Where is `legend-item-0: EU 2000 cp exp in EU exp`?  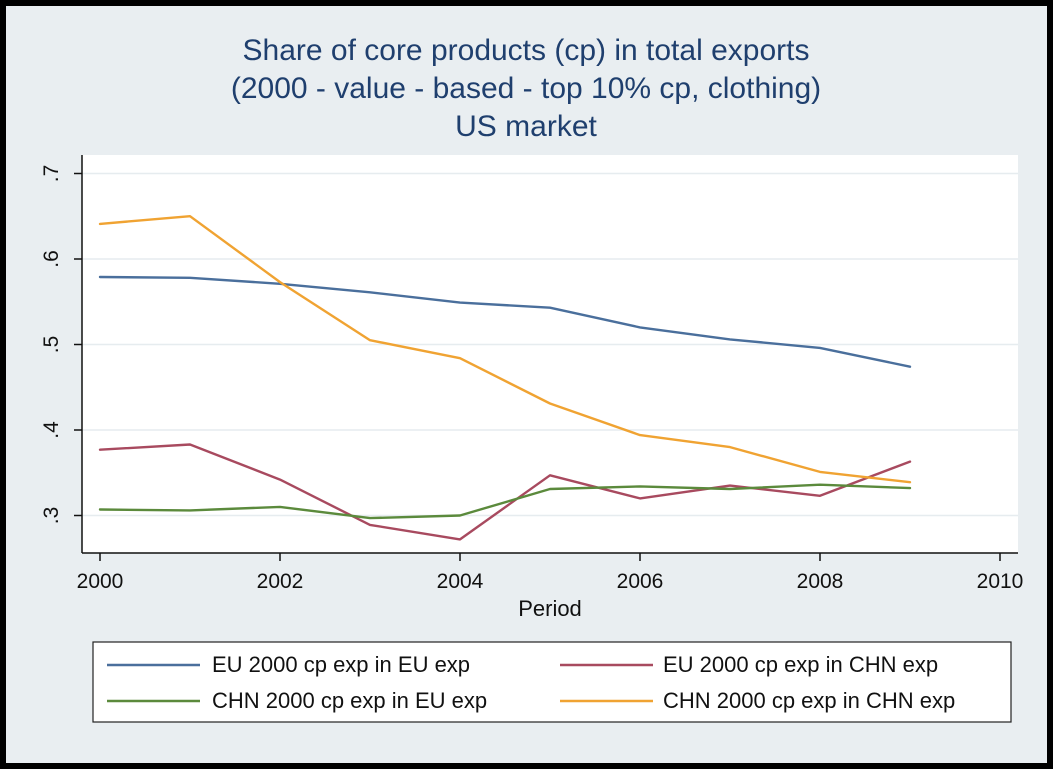 legend-item-0: EU 2000 cp exp in EU exp is located at coordinates (288, 664).